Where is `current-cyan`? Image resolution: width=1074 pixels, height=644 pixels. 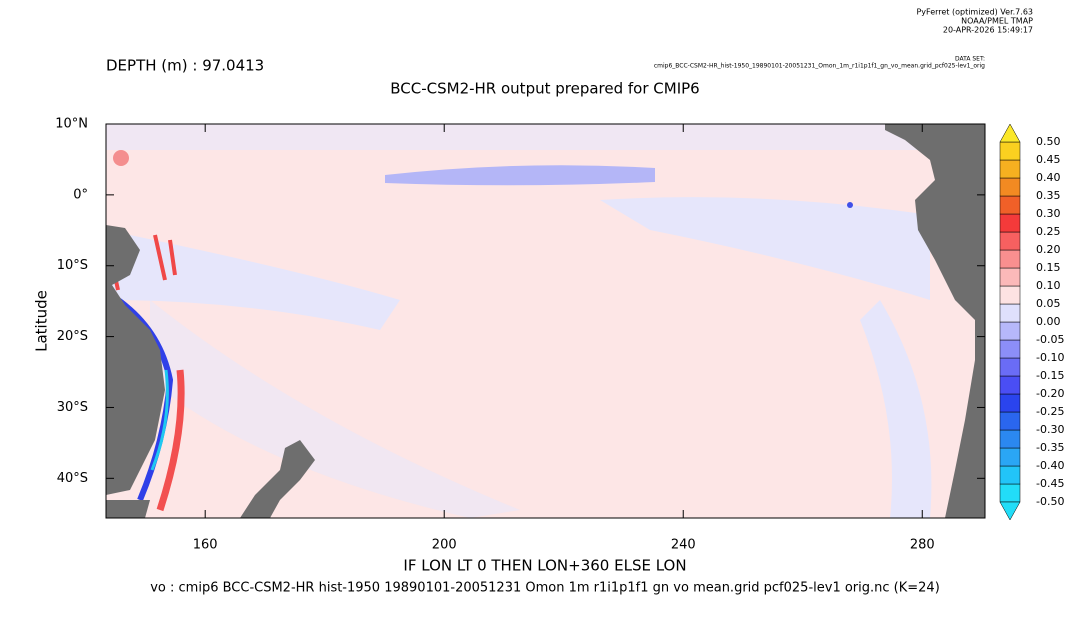 current-cyan is located at coordinates (159, 420).